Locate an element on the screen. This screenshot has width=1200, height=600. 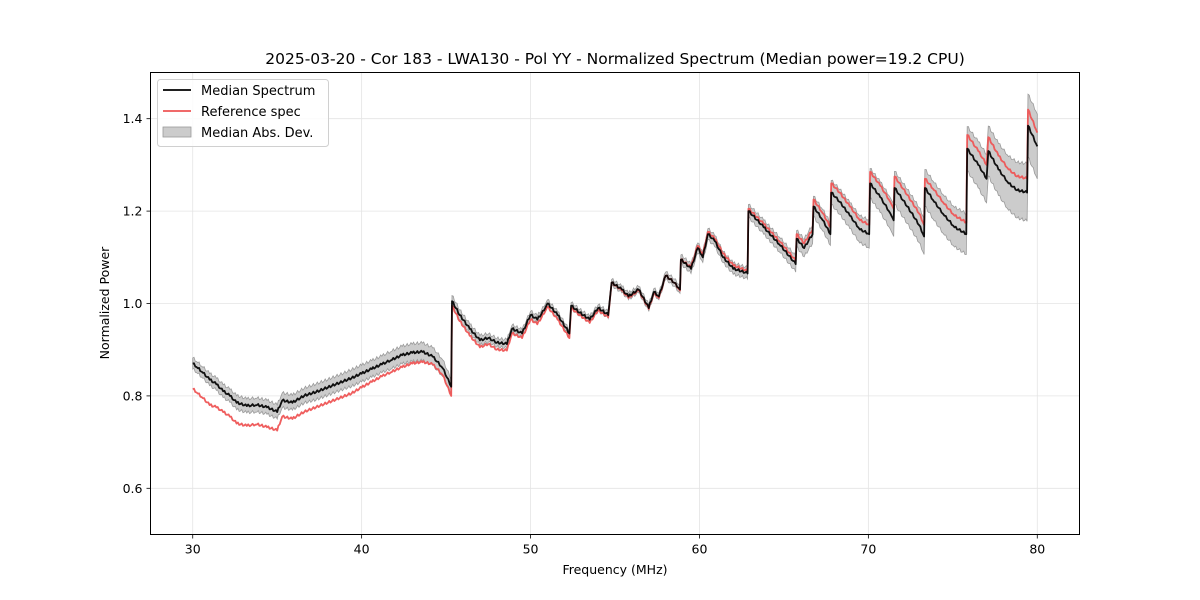
x-tick-label: 80 is located at coordinates (1037, 549).